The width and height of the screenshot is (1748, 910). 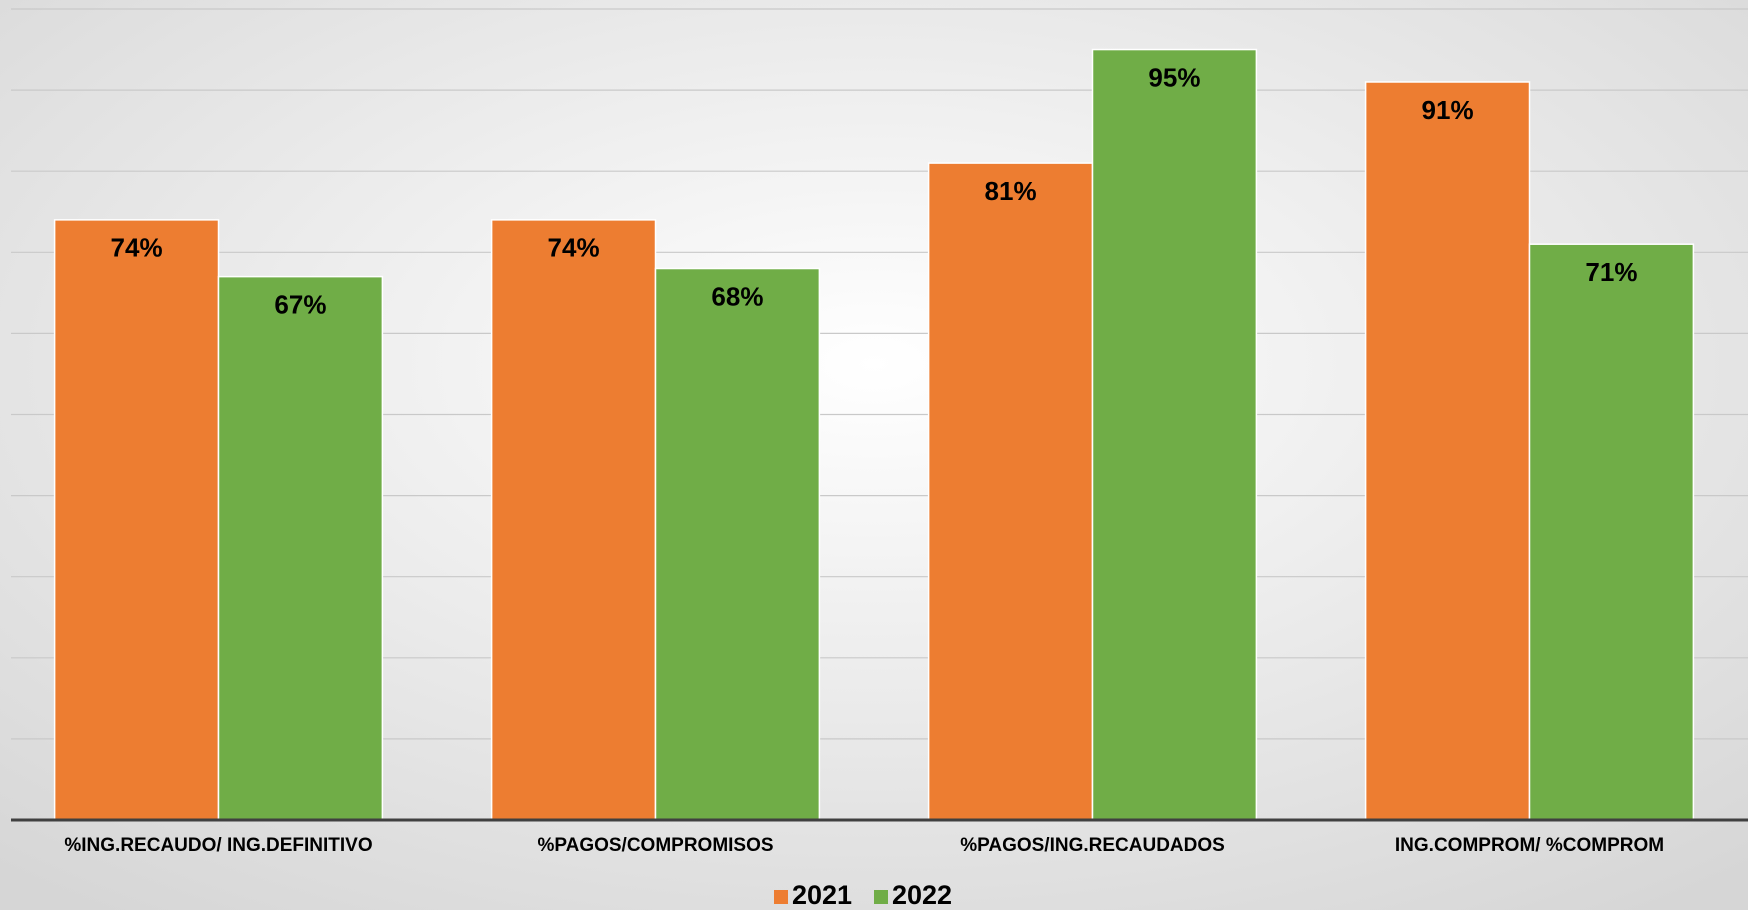 What do you see at coordinates (655, 845) in the screenshot?
I see `x-tick-label: %PAGOS/COMPROMISOS` at bounding box center [655, 845].